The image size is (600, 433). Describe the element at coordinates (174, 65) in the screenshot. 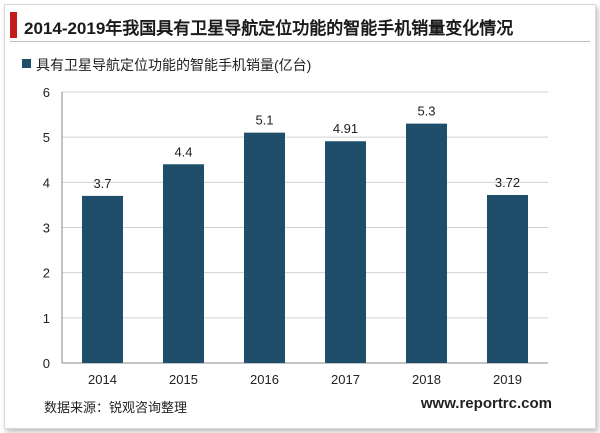

I see `legend-label: 具有卫星导航定位功能的智能手机销量(亿台)` at that location.